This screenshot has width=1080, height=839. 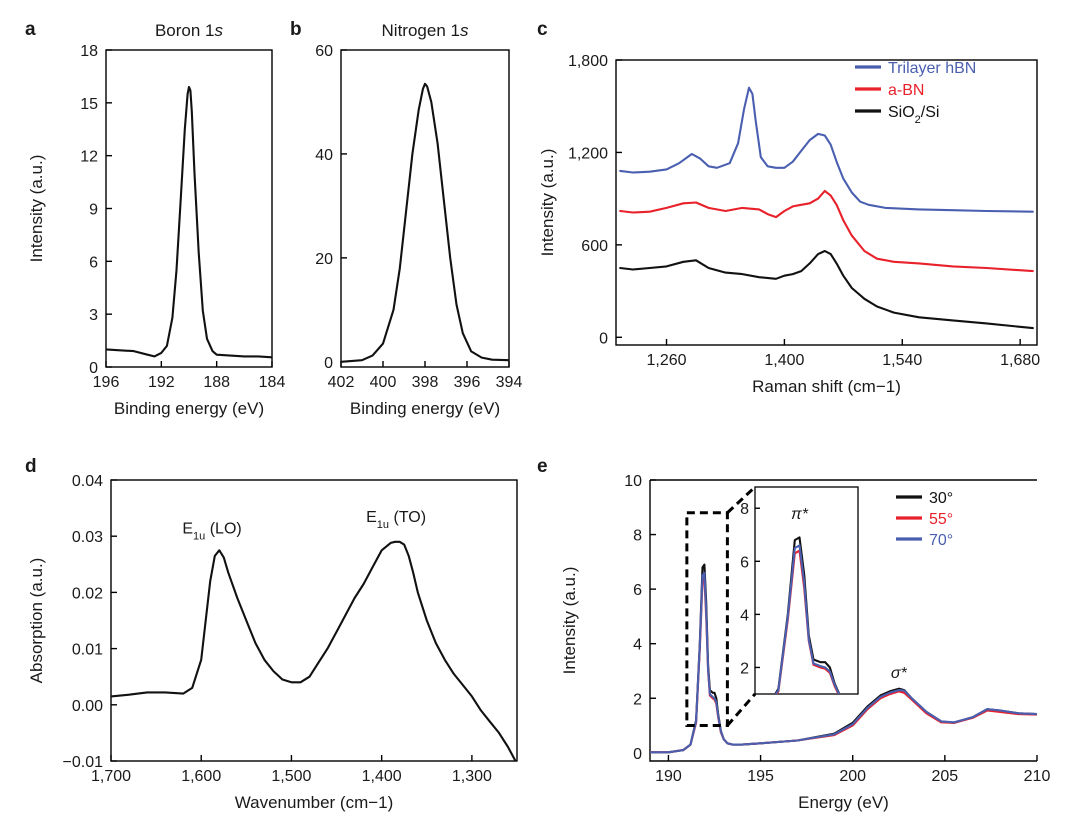 I want to click on legend-label: Trilayer hBN, so click(x=932, y=68).